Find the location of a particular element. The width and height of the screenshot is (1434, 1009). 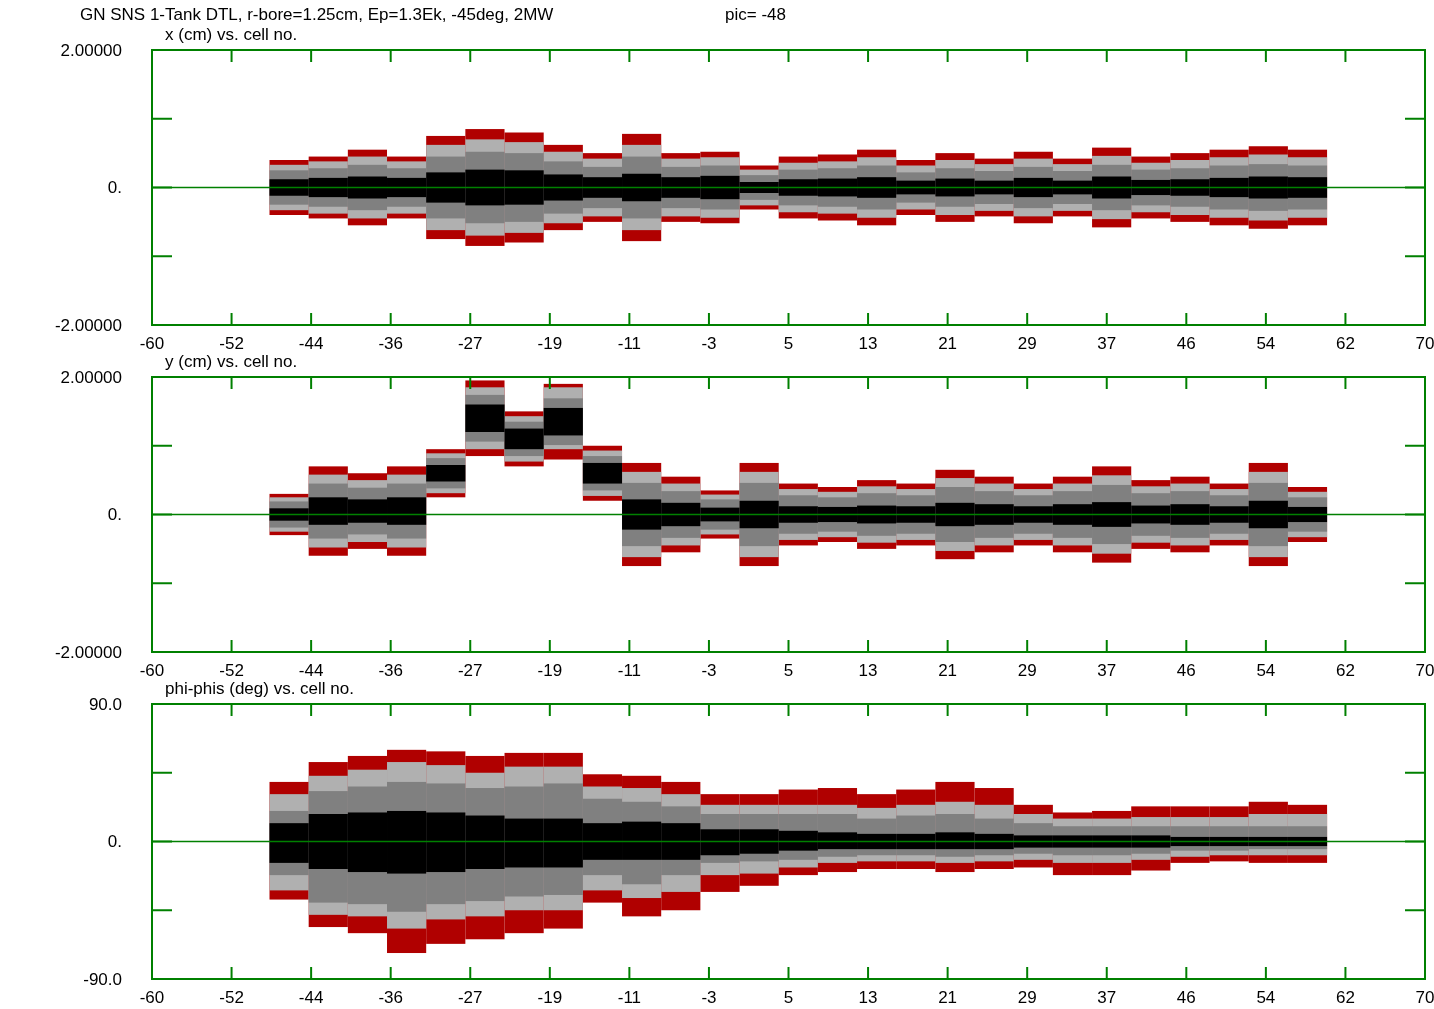

y-axis-title: x (cm) vs. cell no. is located at coordinates (231, 34).